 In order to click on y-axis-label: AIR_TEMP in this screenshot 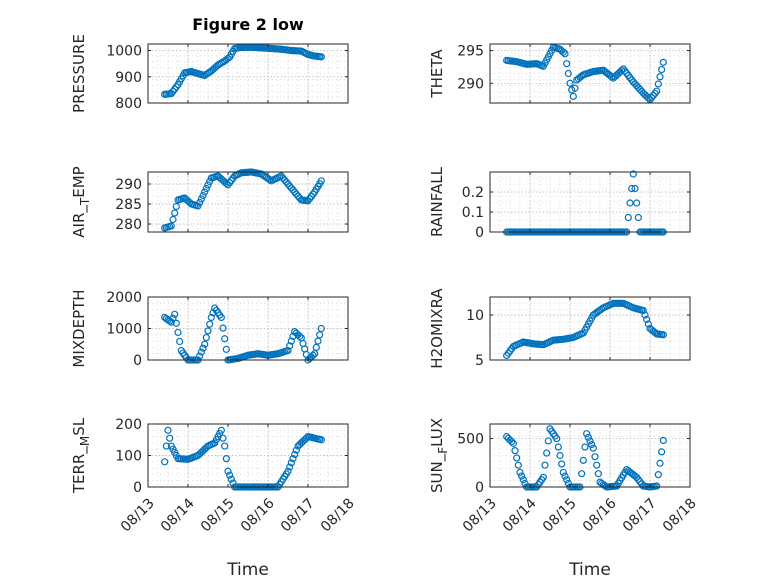, I will do `click(81, 201)`.